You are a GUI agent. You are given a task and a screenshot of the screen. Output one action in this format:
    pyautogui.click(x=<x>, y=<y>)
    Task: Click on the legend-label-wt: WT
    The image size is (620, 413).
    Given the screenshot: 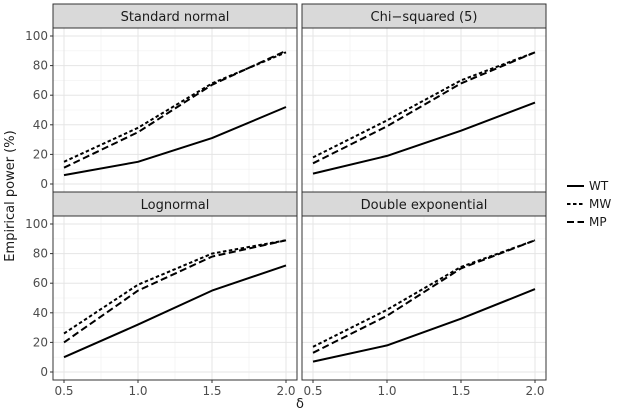 What is the action you would take?
    pyautogui.click(x=599, y=186)
    